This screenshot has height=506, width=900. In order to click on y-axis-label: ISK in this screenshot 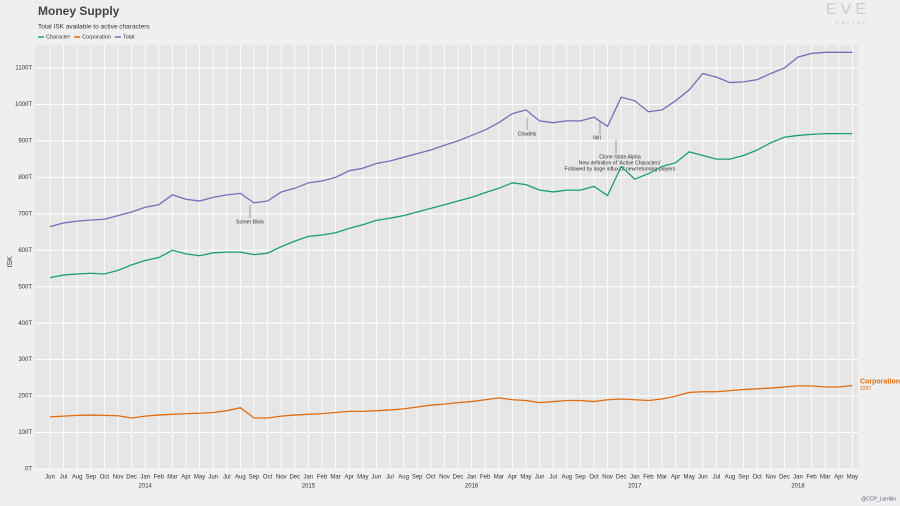, I will do `click(10, 262)`.